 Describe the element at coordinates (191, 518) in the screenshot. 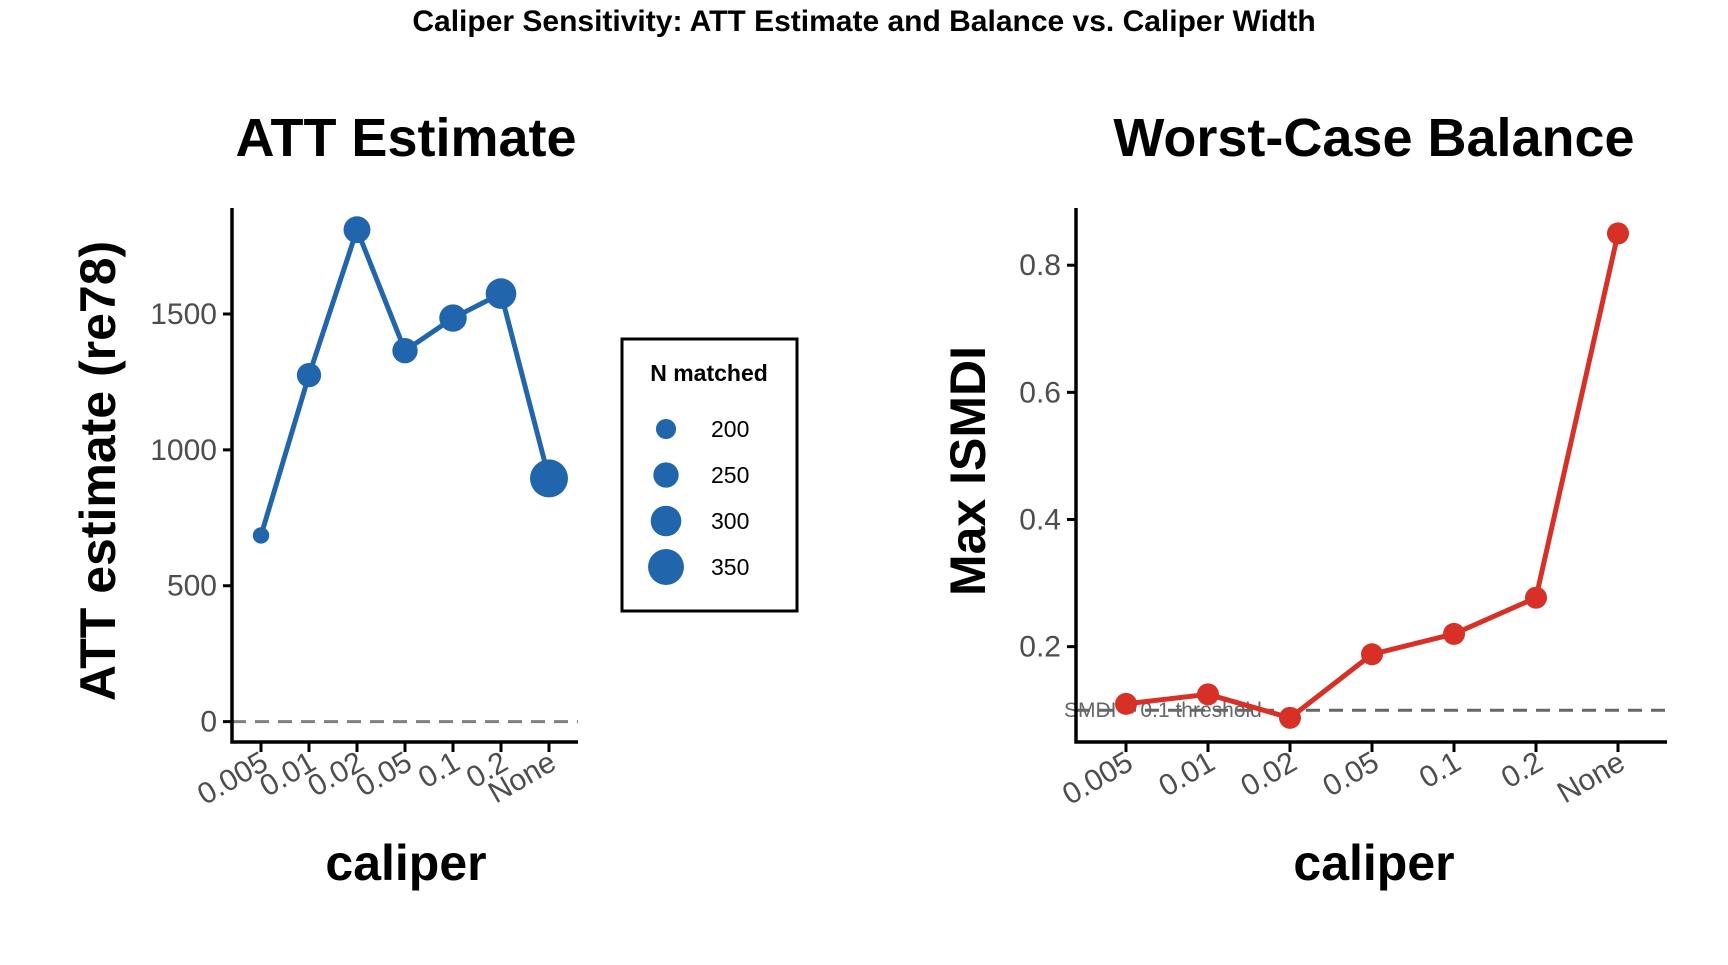

I see `att-y-ticks: 0 500 1000 1500` at that location.